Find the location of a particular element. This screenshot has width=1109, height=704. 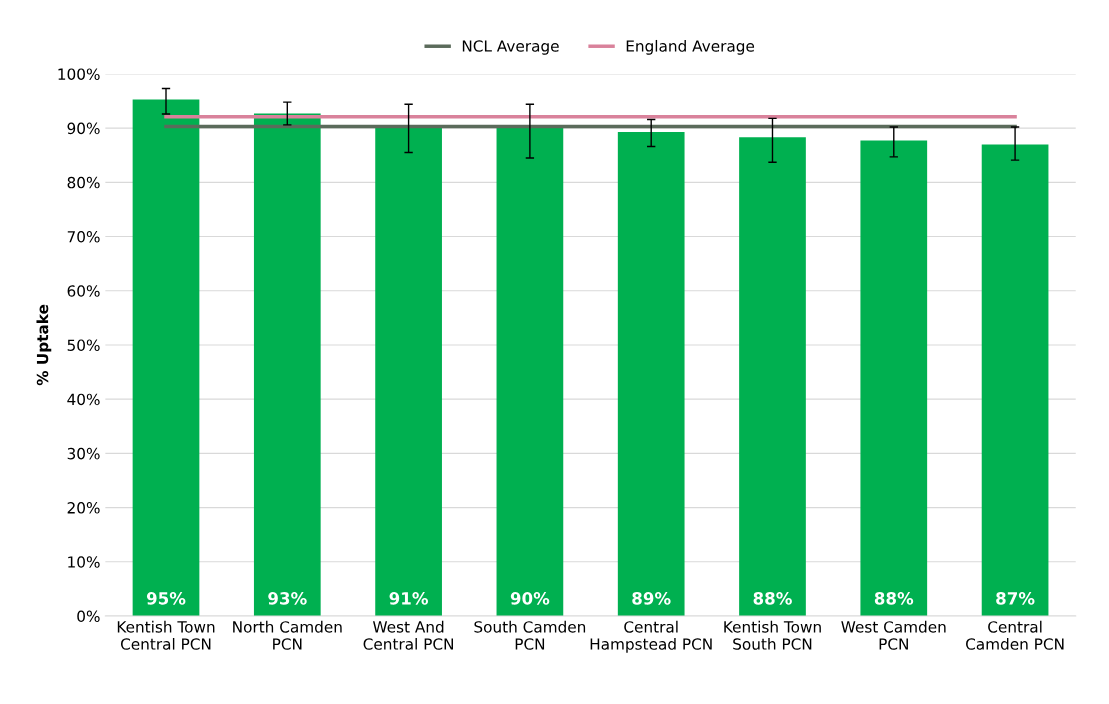

legend-label: NCL Average is located at coordinates (510, 47).